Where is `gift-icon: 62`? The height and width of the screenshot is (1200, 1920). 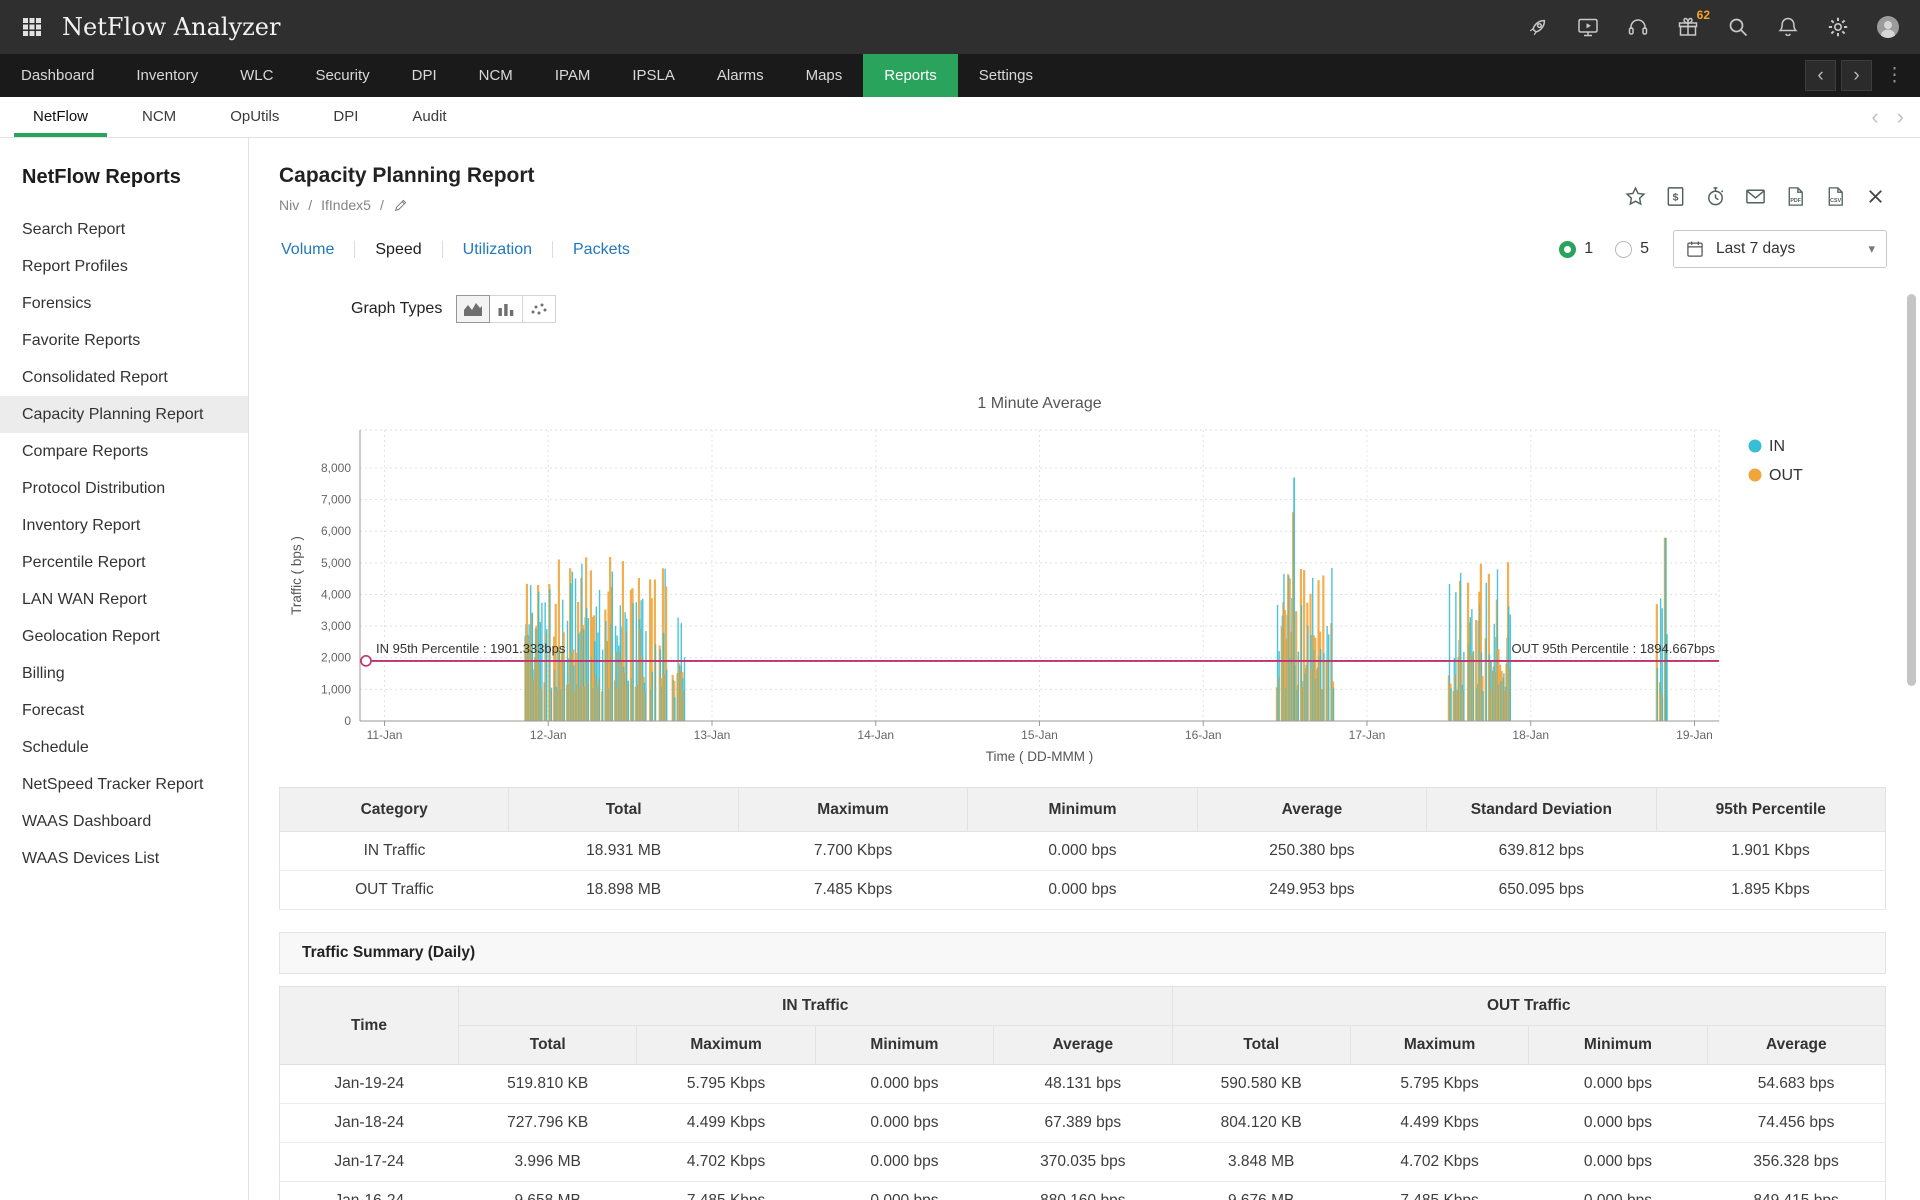
gift-icon: 62 is located at coordinates (1693, 23).